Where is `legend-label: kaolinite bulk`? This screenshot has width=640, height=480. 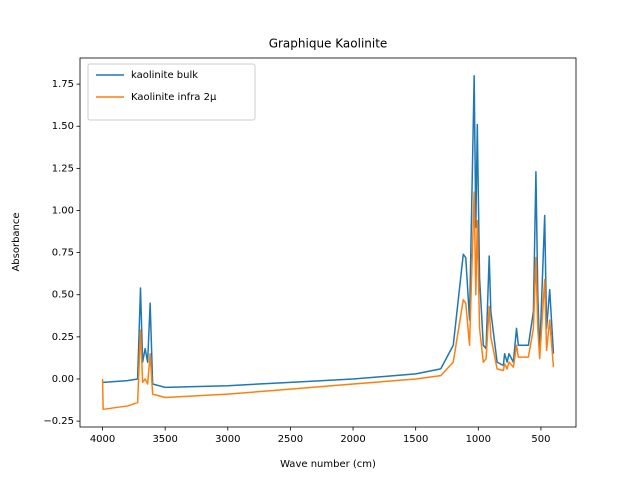 legend-label: kaolinite bulk is located at coordinates (164, 75).